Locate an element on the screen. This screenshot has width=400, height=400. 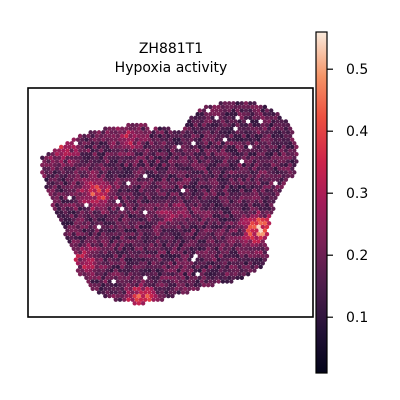
colorbar-tick-label: 0.4 is located at coordinates (357, 132).